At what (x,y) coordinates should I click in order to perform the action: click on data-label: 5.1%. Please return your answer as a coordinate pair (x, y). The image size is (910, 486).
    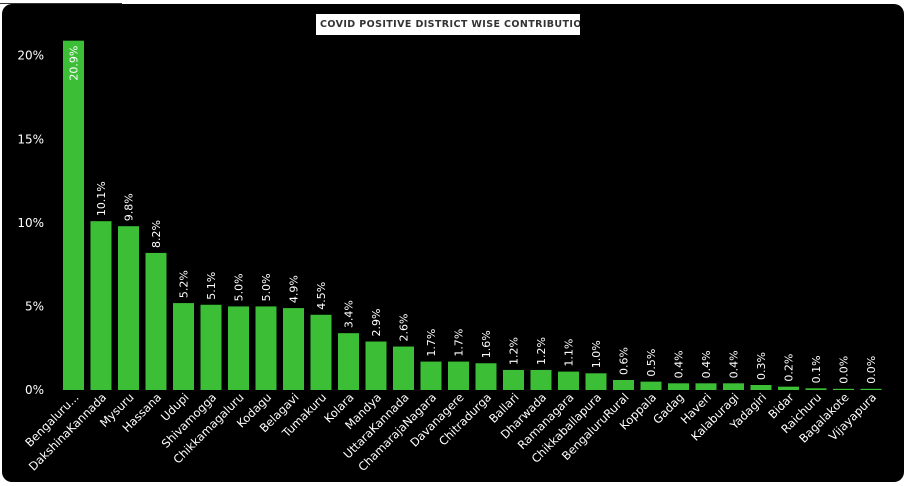
    Looking at the image, I should click on (211, 286).